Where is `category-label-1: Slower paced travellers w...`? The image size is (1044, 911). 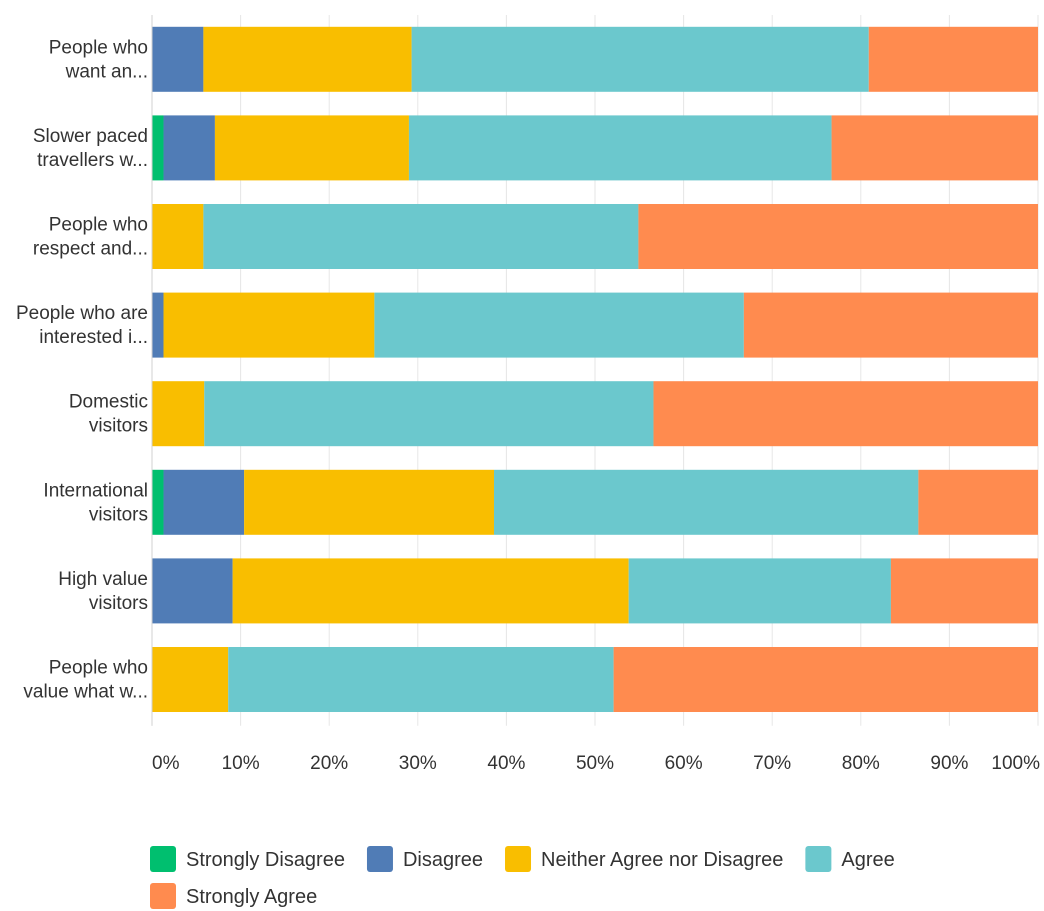 category-label-1: Slower paced travellers w... is located at coordinates (90, 148).